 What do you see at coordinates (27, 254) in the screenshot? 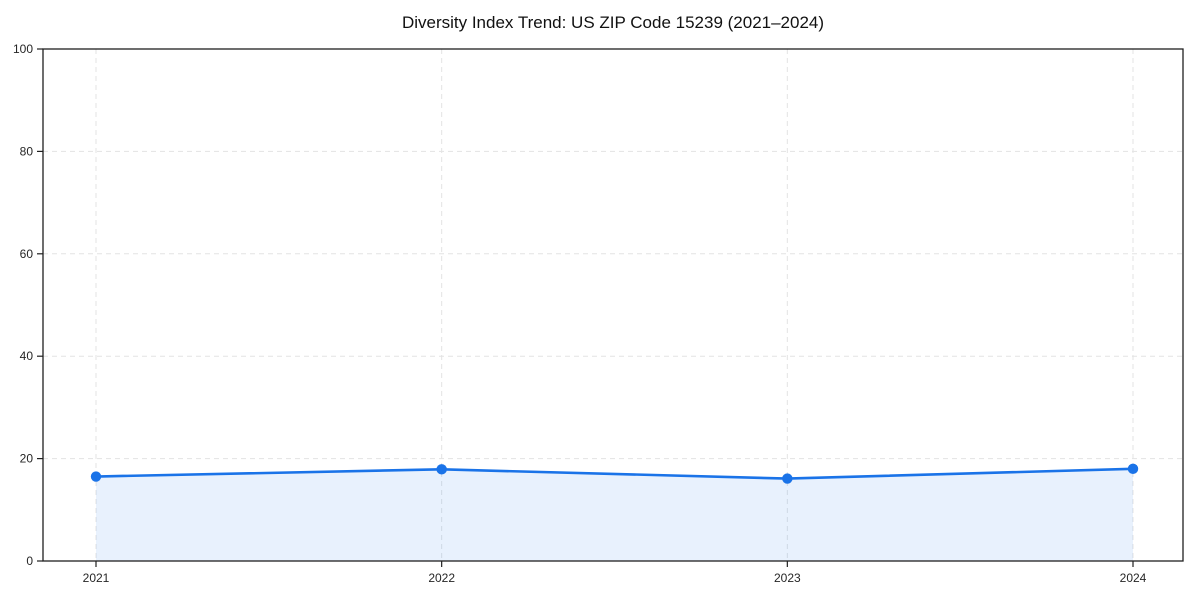
I see `y-tick-label: 60` at bounding box center [27, 254].